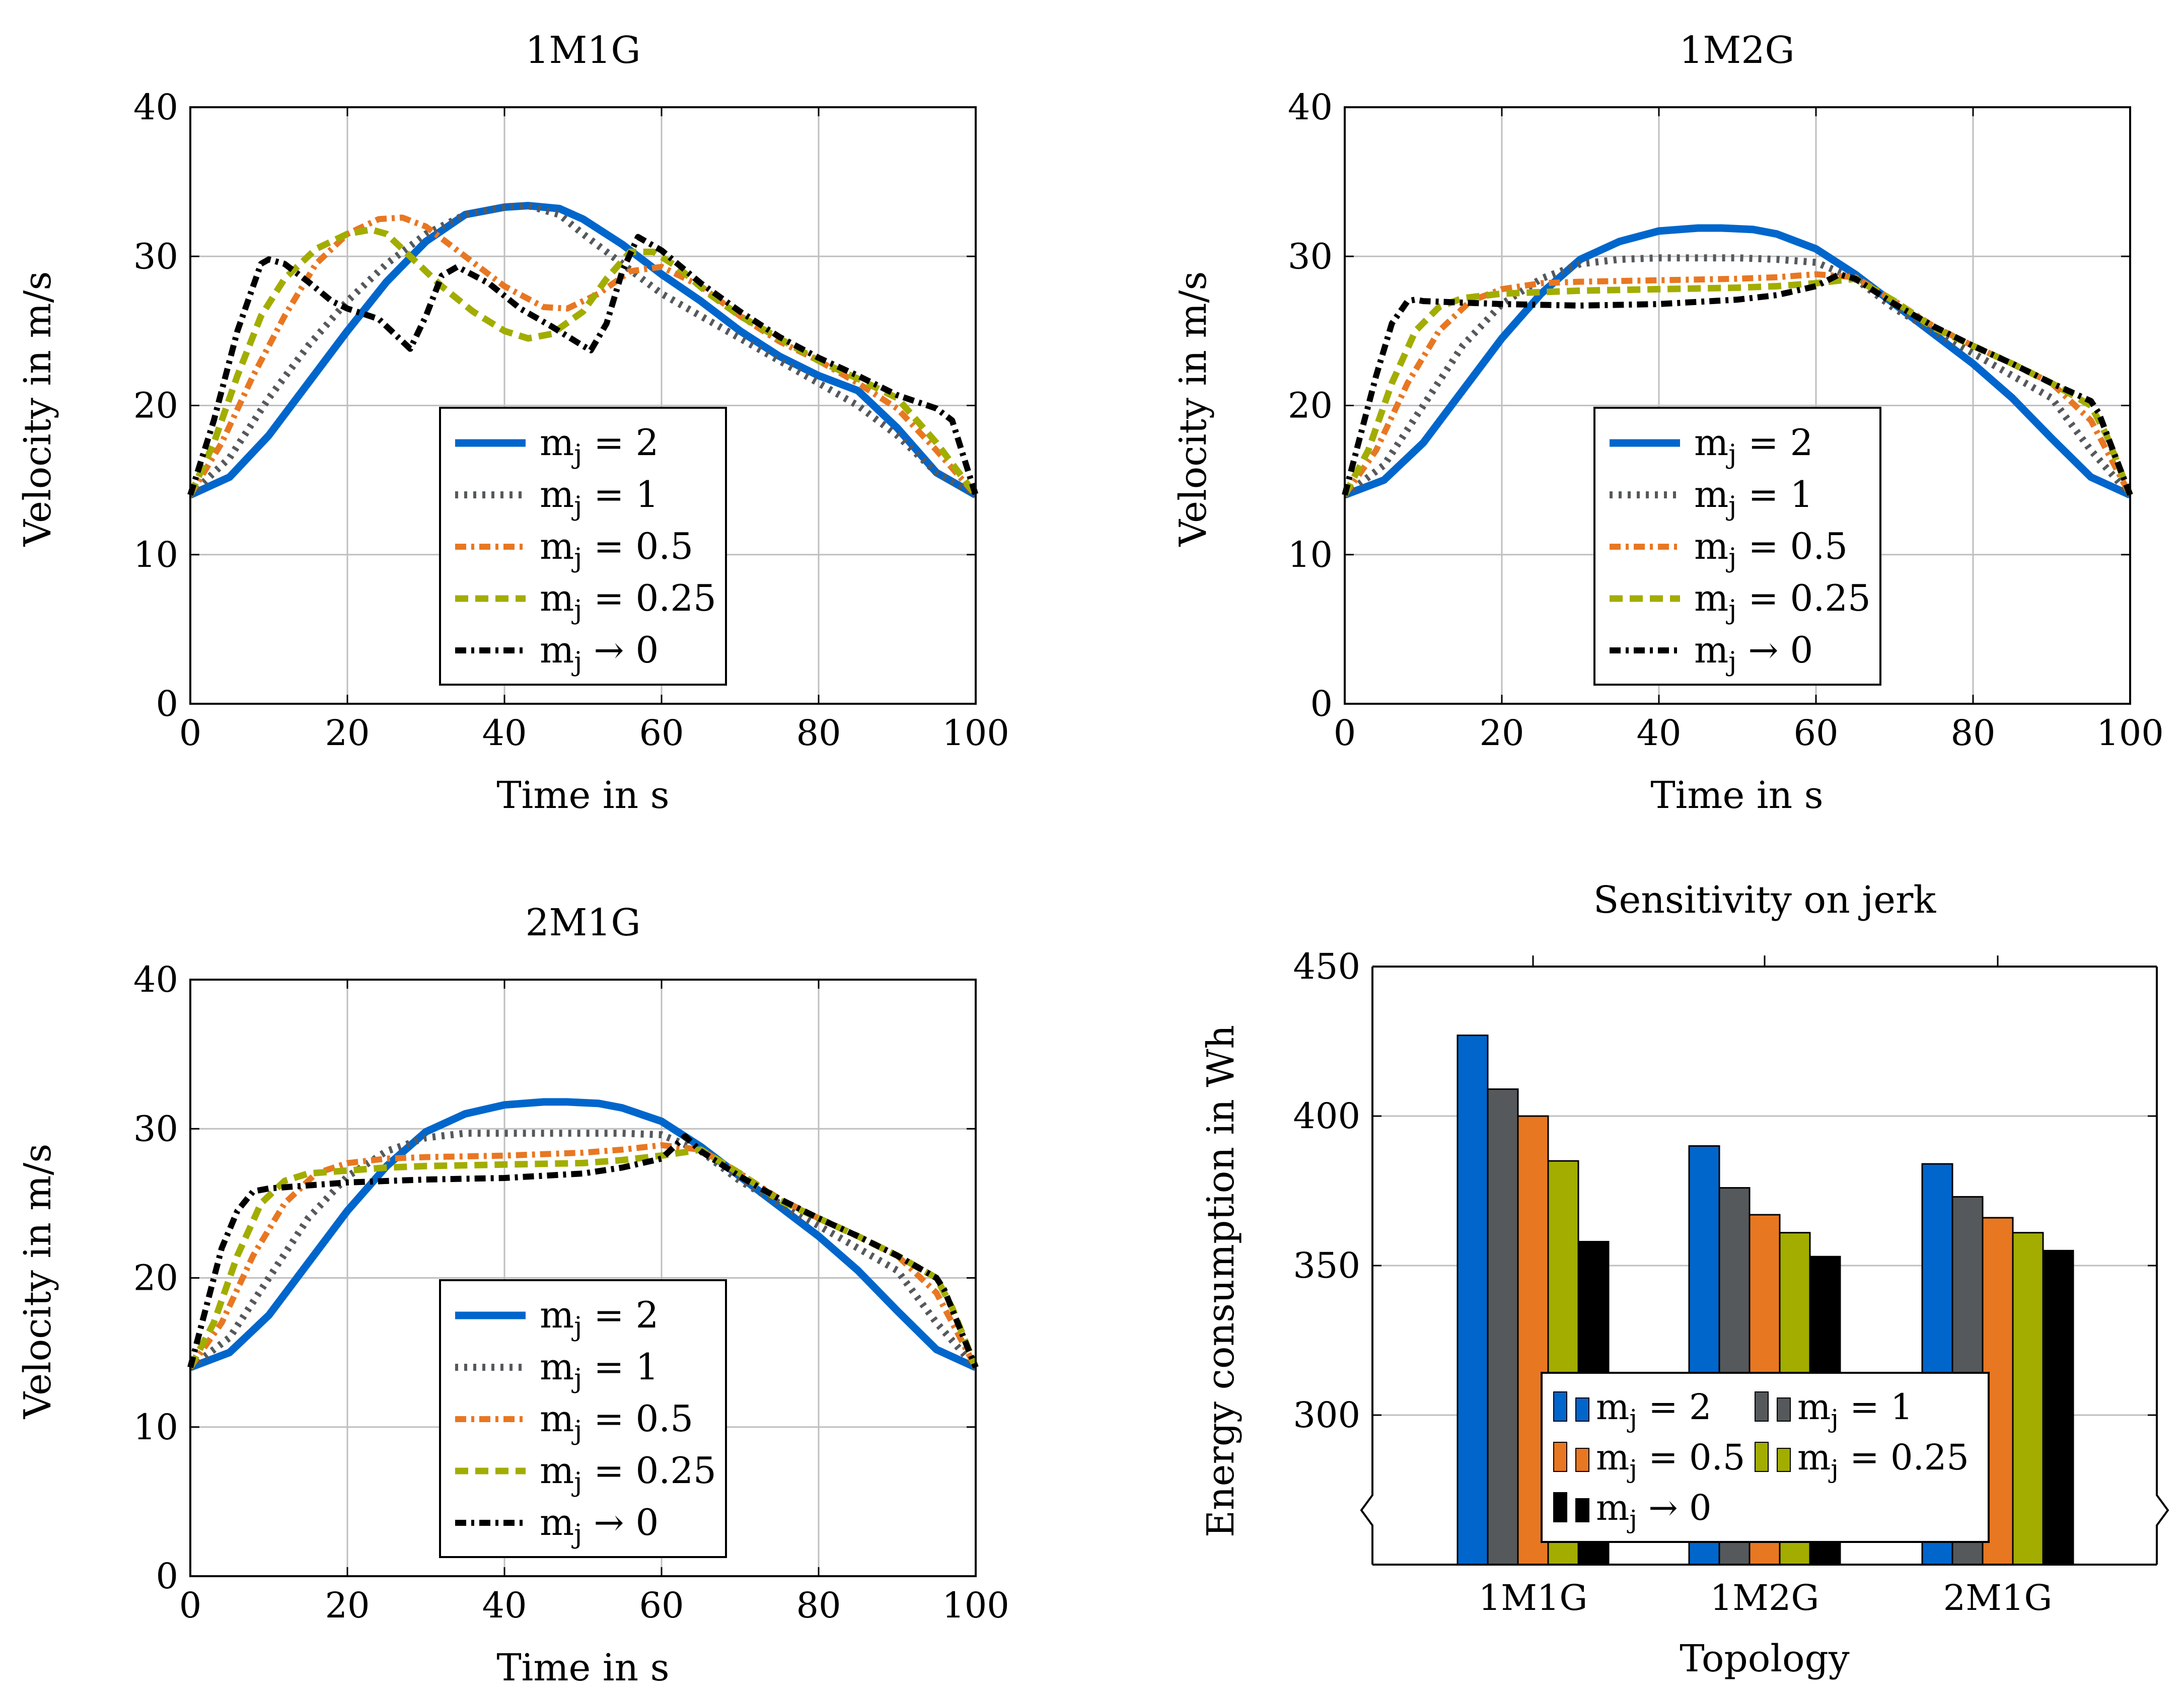 This screenshot has height=1696, width=2184. I want to click on x-axis-label-2m1g: Time in s, so click(582, 1667).